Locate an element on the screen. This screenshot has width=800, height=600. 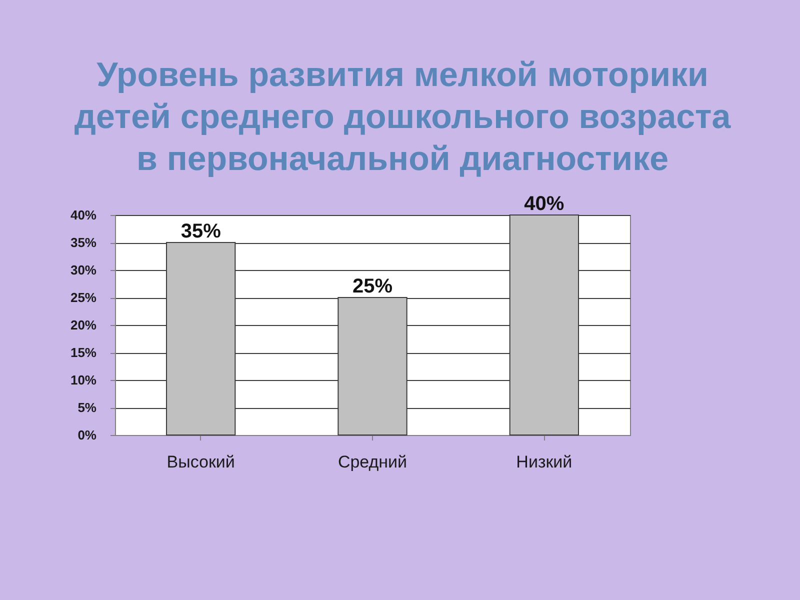
y-tick-label: 30% is located at coordinates (83, 270).